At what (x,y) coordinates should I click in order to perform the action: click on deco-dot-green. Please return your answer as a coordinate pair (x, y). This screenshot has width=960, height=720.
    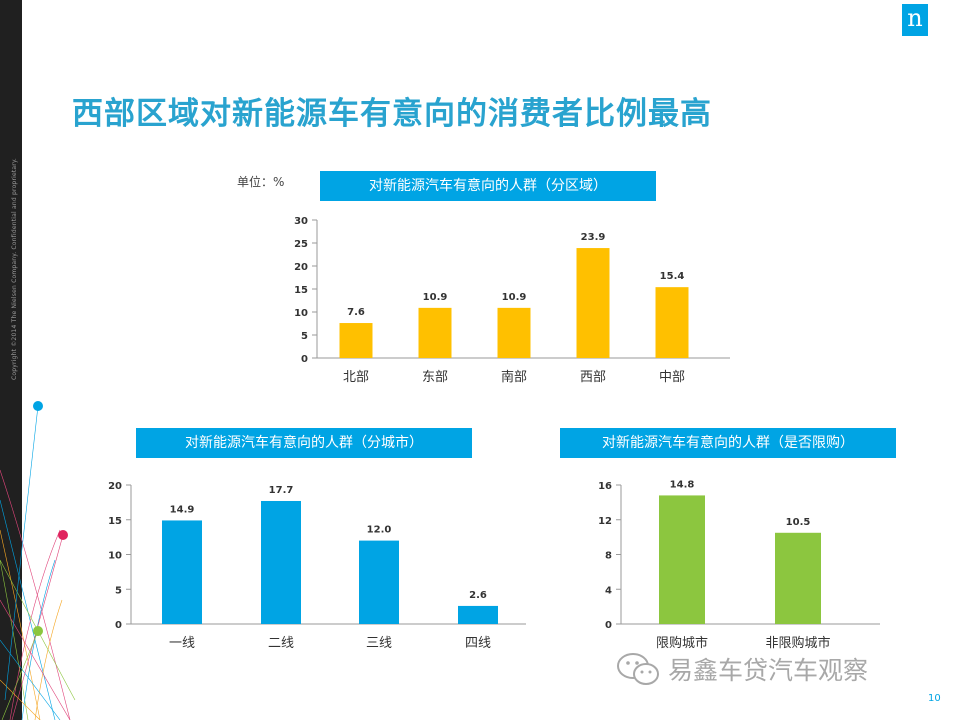
    Looking at the image, I should click on (38, 631).